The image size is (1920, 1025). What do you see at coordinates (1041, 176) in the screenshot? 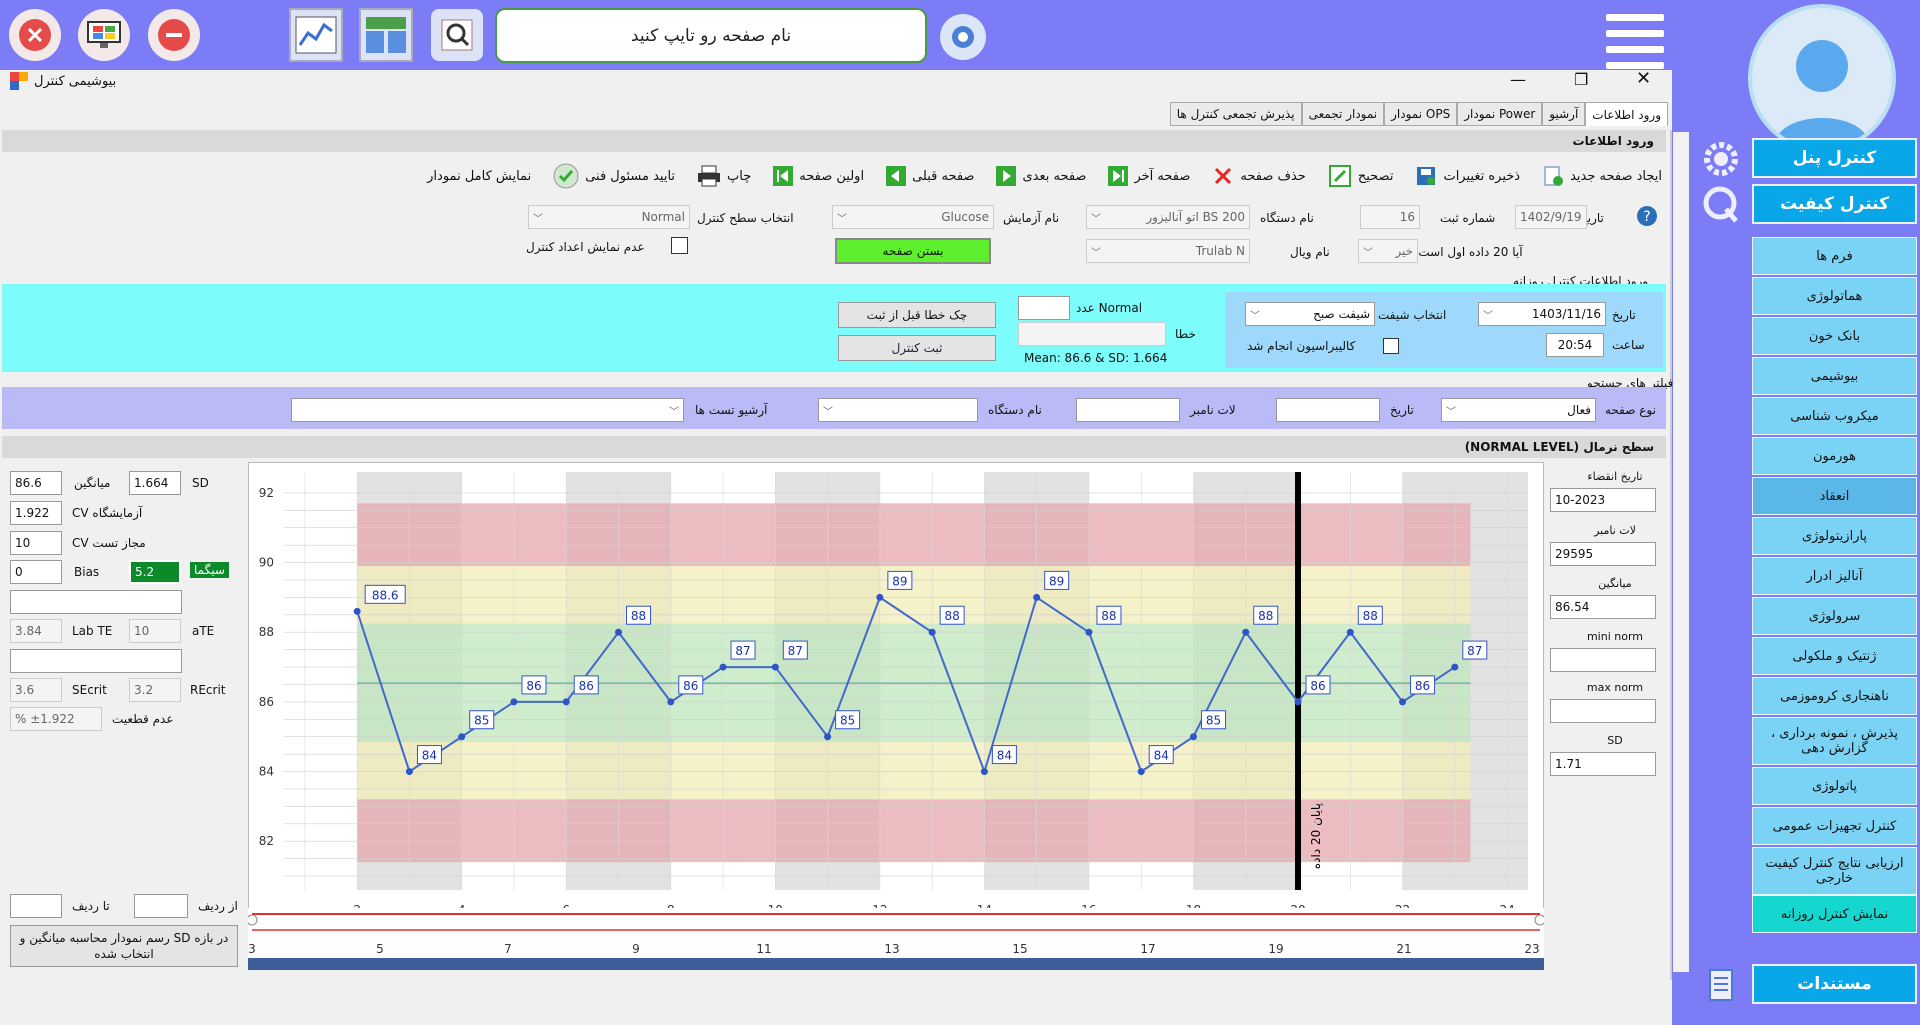
I see `next-page-button: صفحه بعدی` at bounding box center [1041, 176].